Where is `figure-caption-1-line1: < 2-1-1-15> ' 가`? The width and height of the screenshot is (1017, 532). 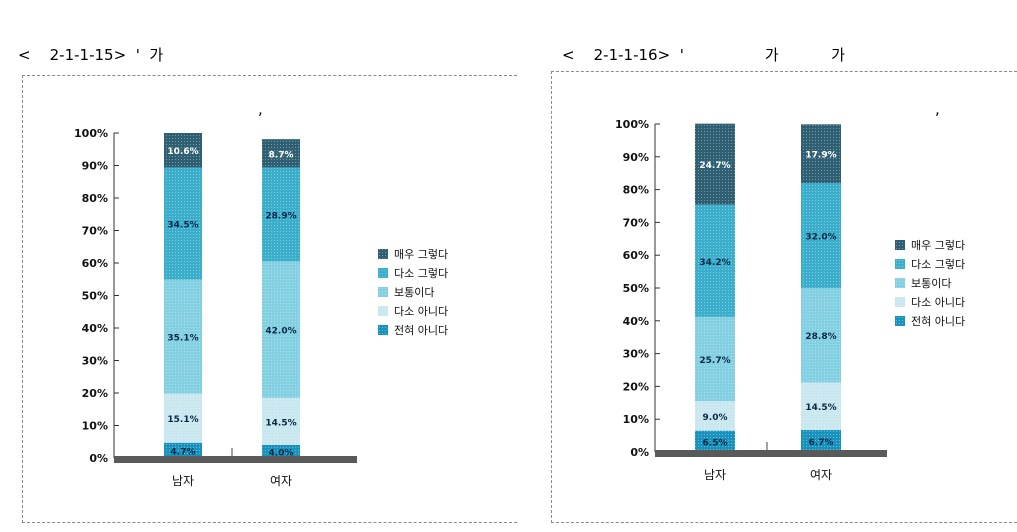
figure-caption-1-line1: < 2-1-1-15> ' 가 is located at coordinates (91, 55).